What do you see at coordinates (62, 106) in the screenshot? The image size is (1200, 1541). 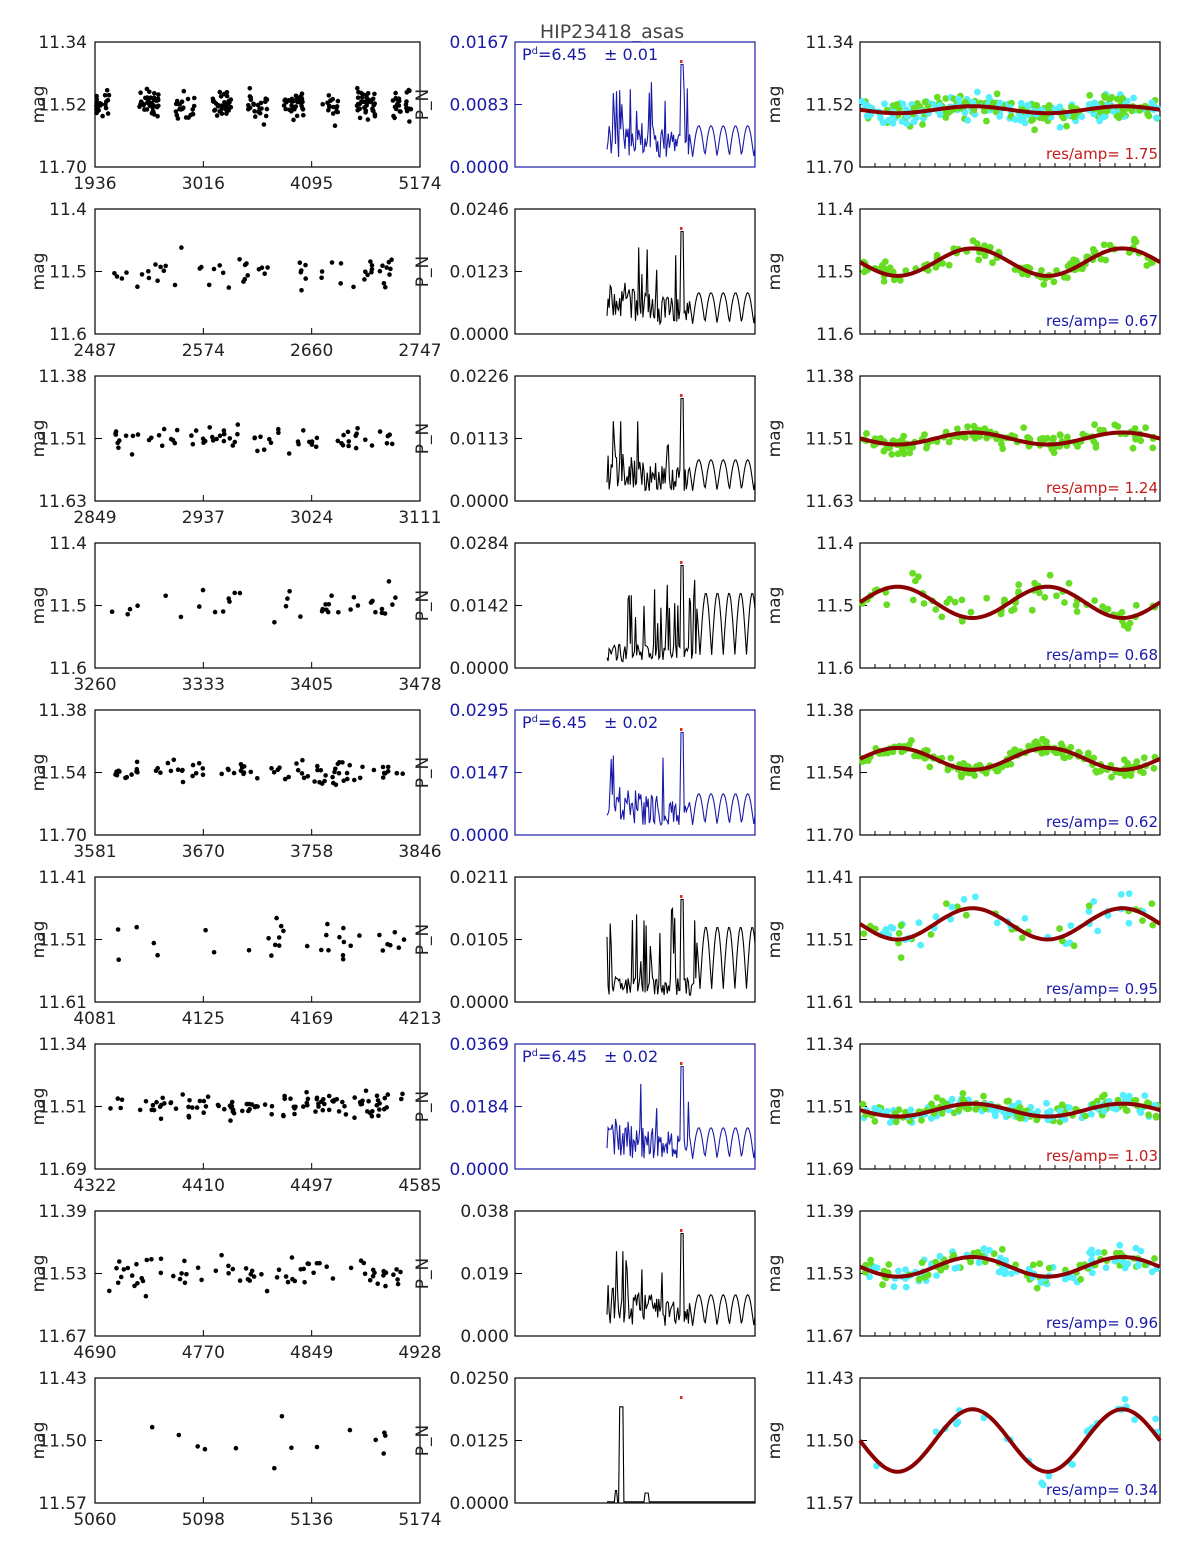 I see `lc-y-tick-label: 11.52` at bounding box center [62, 106].